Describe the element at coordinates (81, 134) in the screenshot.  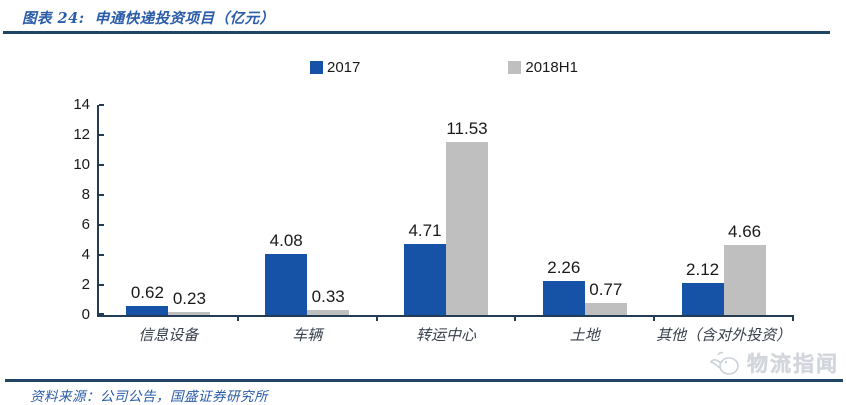
I see `y-tick-label: 12` at that location.